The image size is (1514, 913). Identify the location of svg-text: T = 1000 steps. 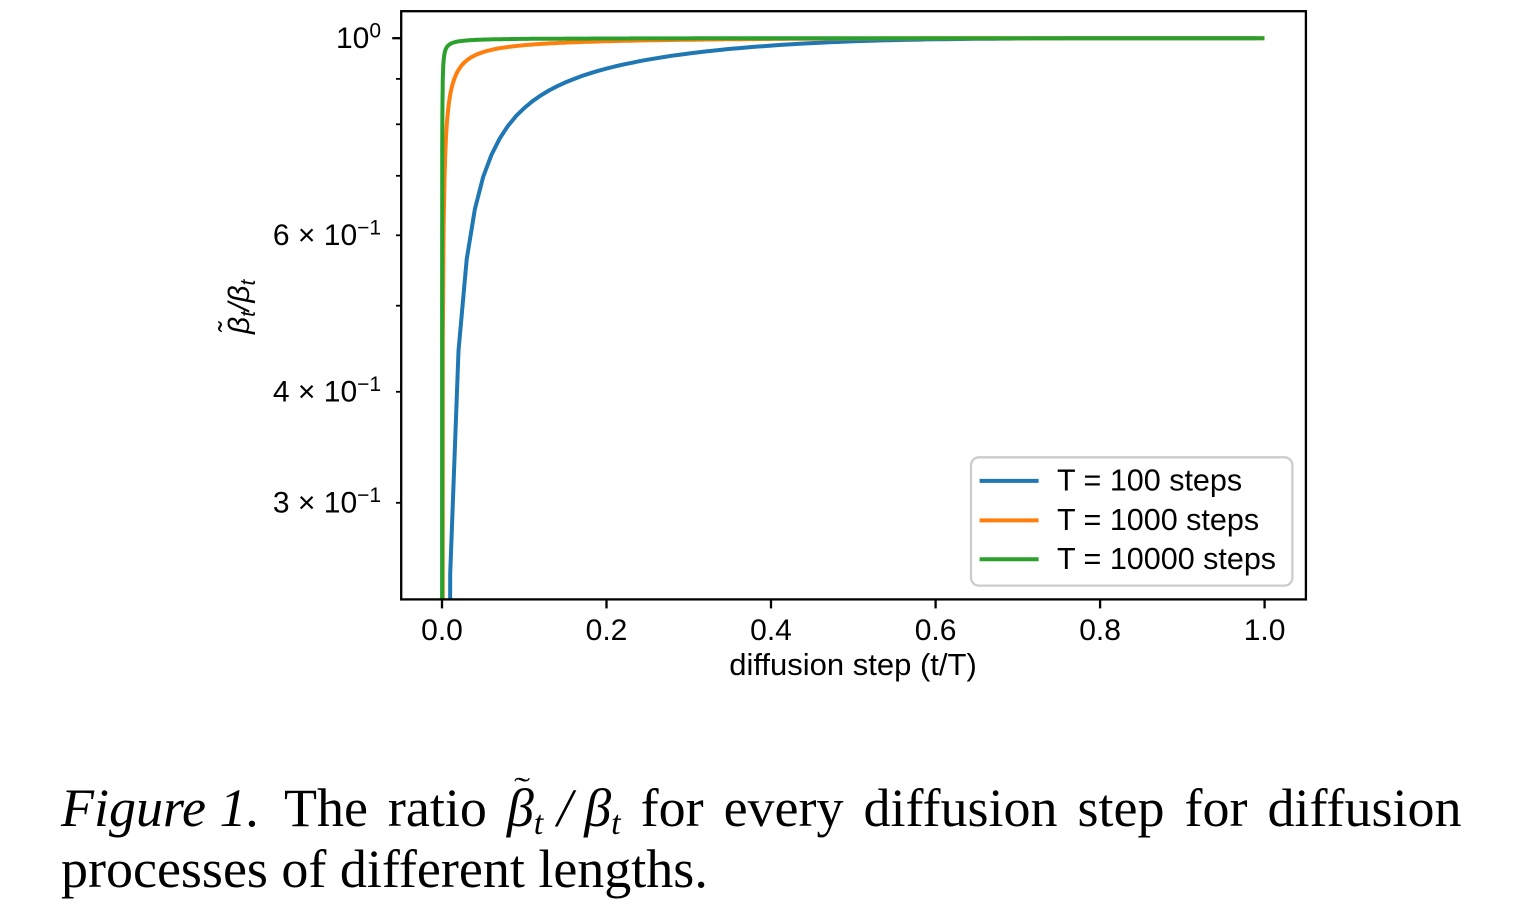
(1158, 520).